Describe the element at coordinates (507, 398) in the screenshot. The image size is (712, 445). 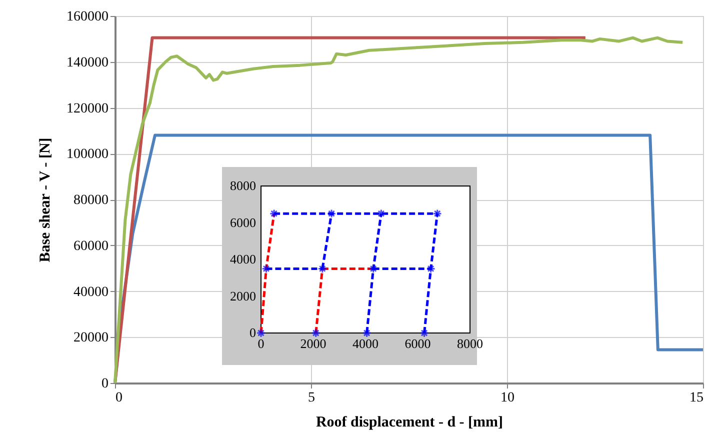
I see `x-tick-label: 10` at that location.